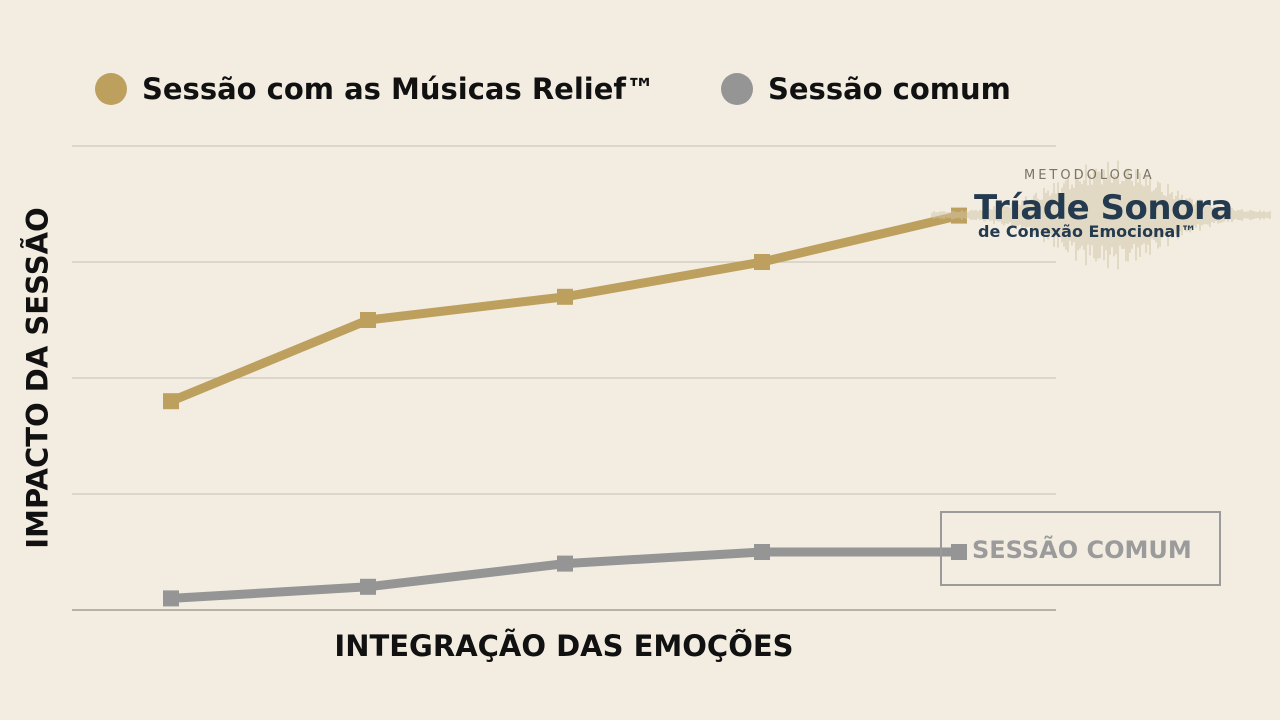 Image resolution: width=1280 pixels, height=720 pixels. I want to click on logo-kicker: METODOLOGIA, so click(1089, 175).